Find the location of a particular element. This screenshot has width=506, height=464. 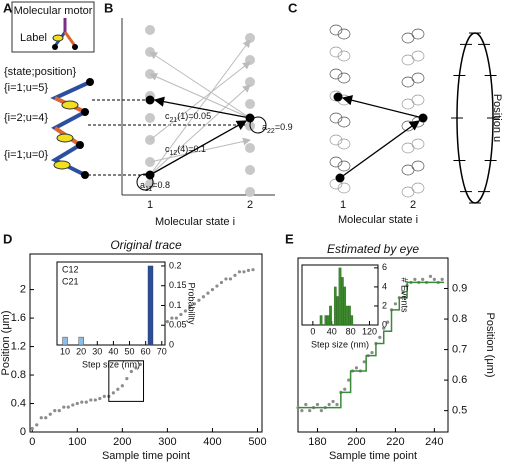

y-tick-label: 0 is located at coordinates (23, 432).